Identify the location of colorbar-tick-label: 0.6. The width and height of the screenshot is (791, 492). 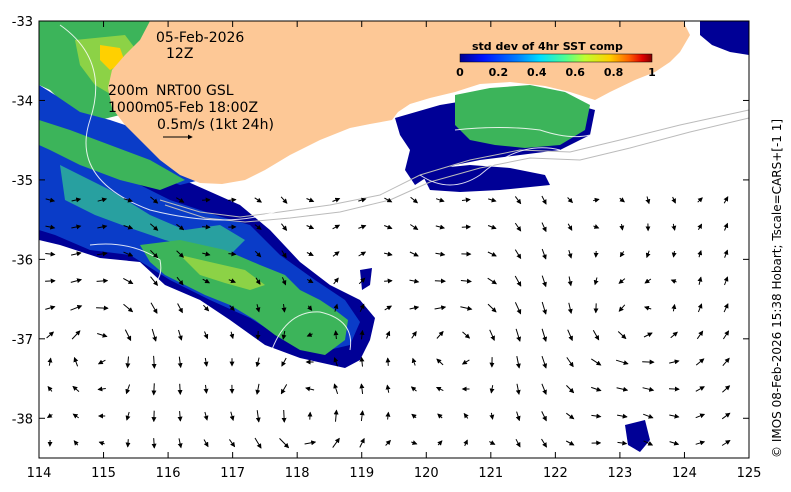
(575, 72).